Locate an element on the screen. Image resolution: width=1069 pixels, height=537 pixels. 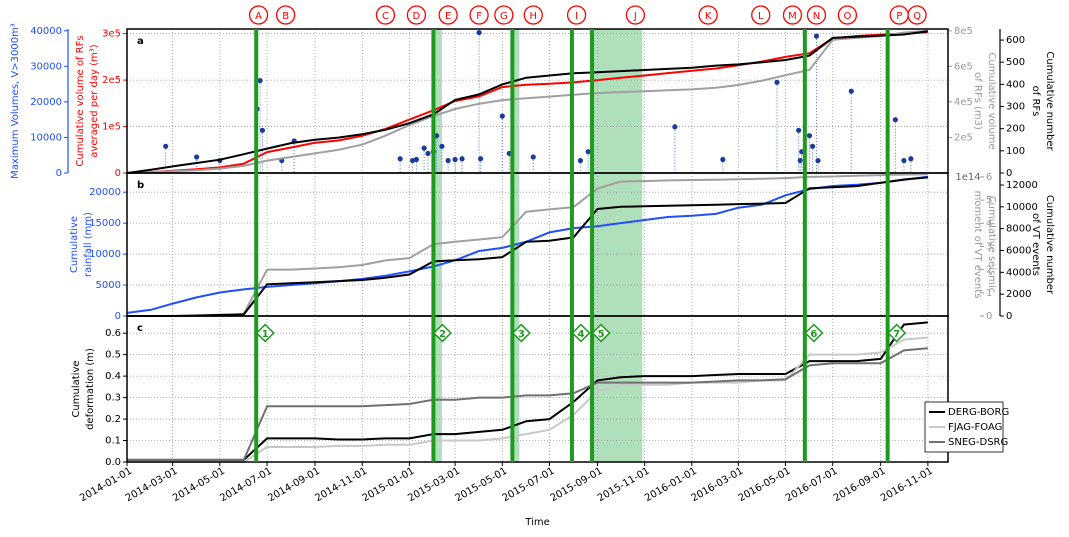
axis-label: of RFs is located at coordinates (1035, 101).